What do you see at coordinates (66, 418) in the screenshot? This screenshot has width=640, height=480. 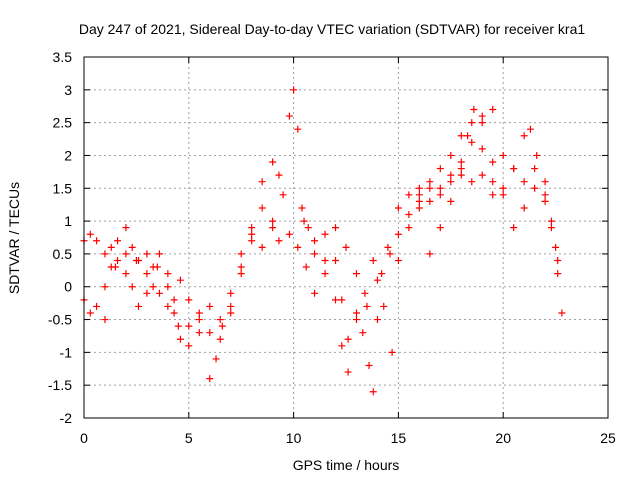 I see `y-tick-label: -2` at bounding box center [66, 418].